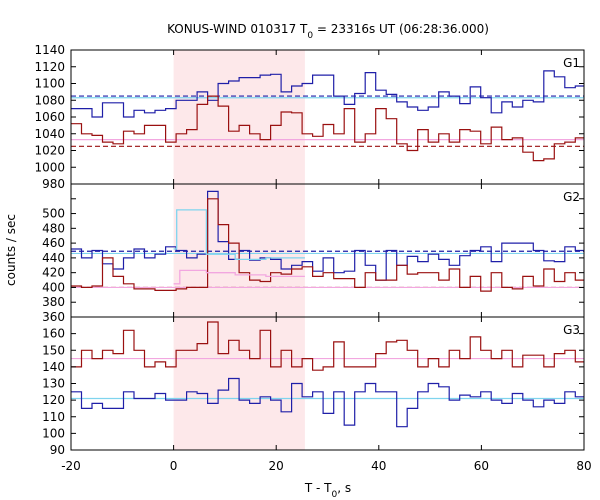  What do you see at coordinates (49, 84) in the screenshot?
I see `y-tick-label: 1100` at bounding box center [49, 84].